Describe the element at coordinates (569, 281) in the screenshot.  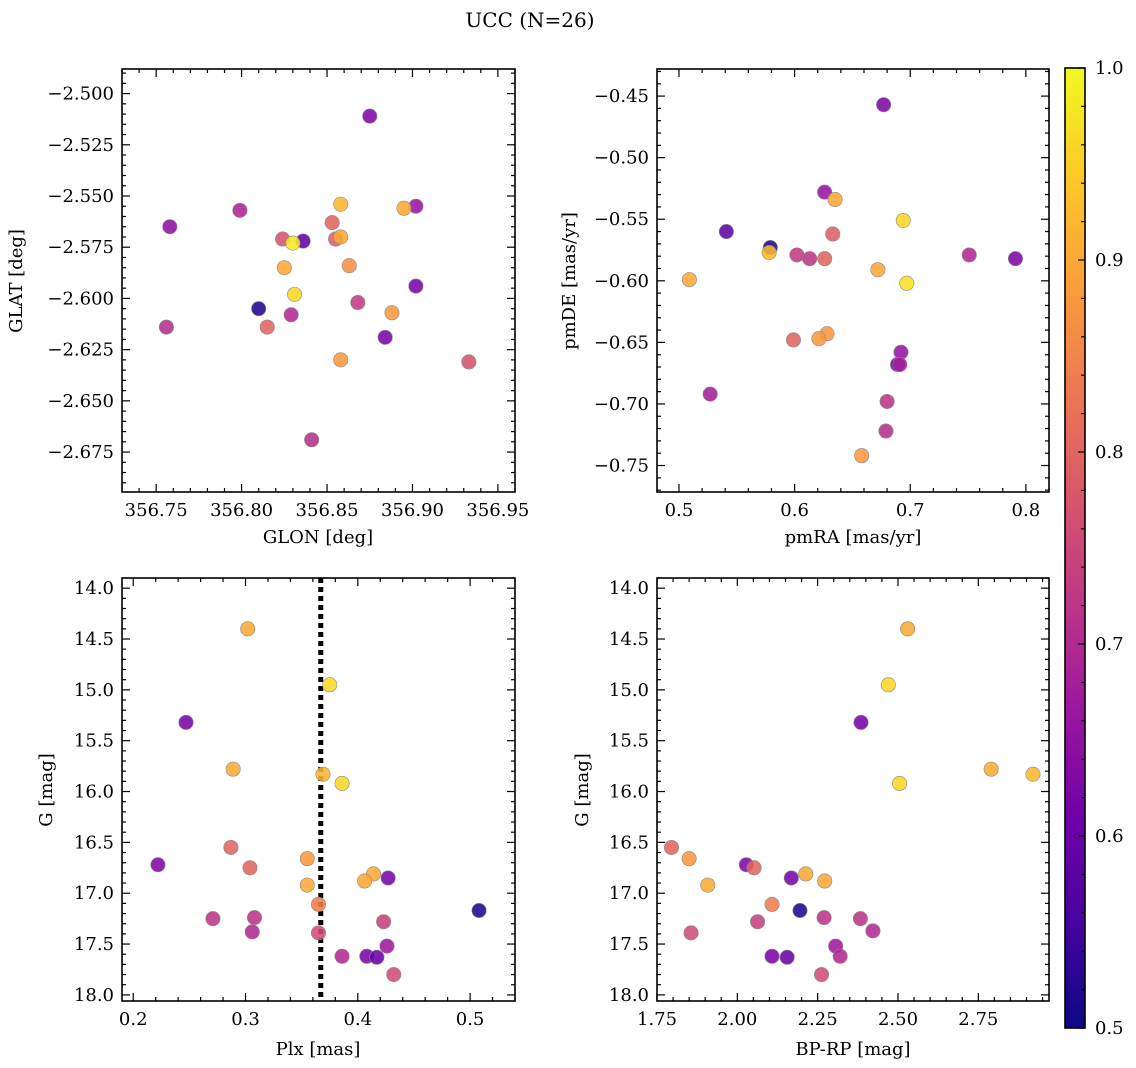
I see `ylabel-pm: pmDE [mas/yr]` at that location.